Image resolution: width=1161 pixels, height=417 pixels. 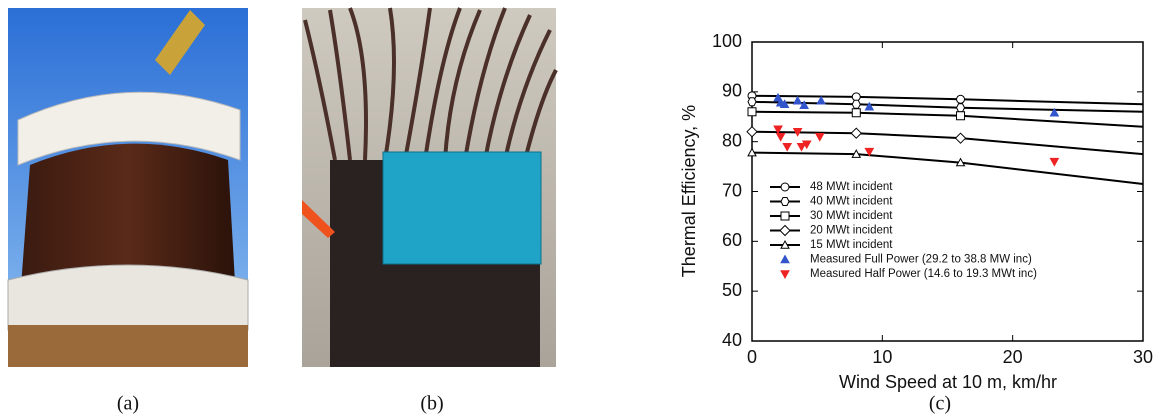 I want to click on legend-label: 20 MWt incident, so click(x=851, y=231).